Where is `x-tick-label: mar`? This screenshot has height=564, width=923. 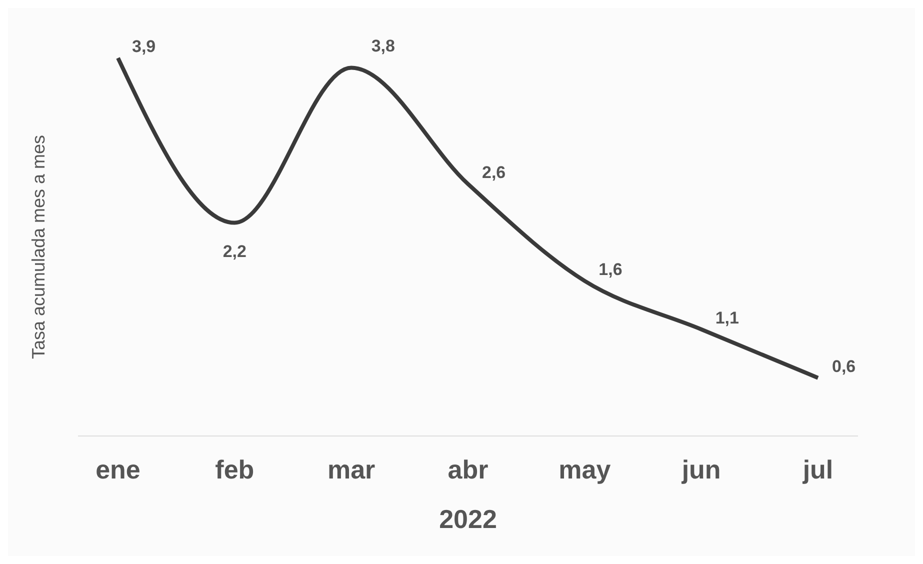 x-tick-label: mar is located at coordinates (351, 469).